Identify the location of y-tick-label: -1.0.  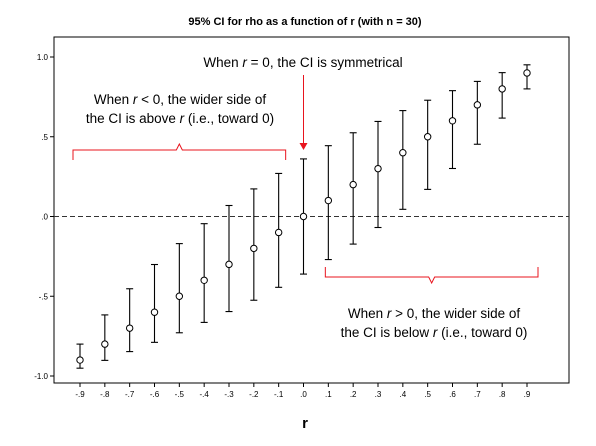
(41, 376).